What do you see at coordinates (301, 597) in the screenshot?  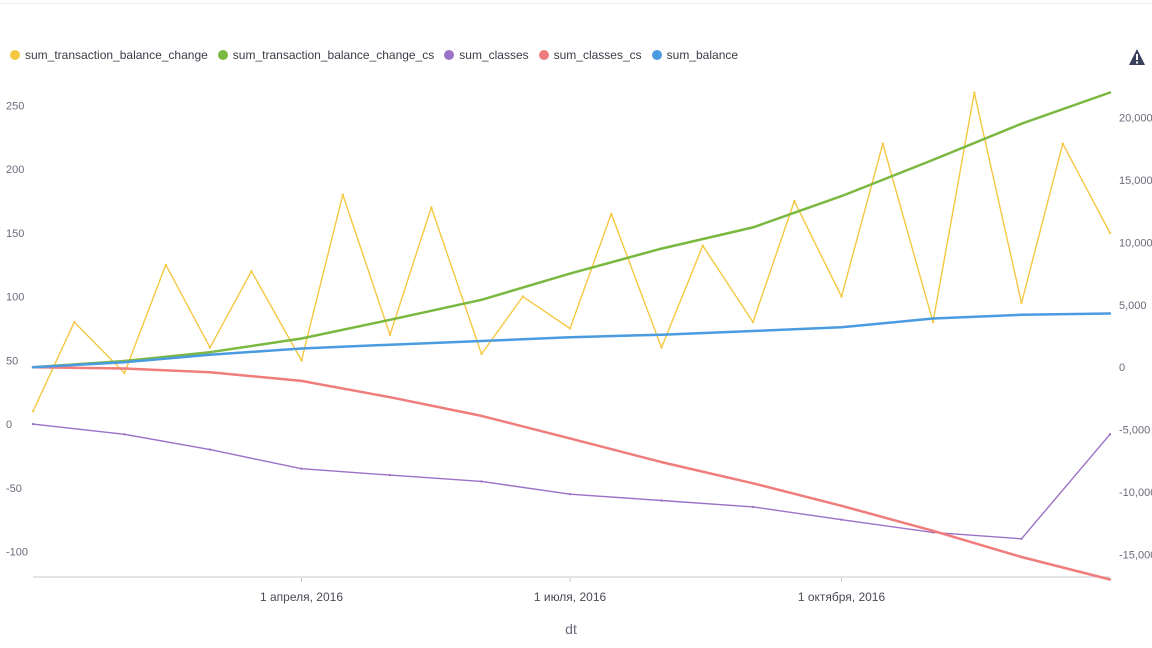 I see `x-tick-label: 1 апреля, 2016` at bounding box center [301, 597].